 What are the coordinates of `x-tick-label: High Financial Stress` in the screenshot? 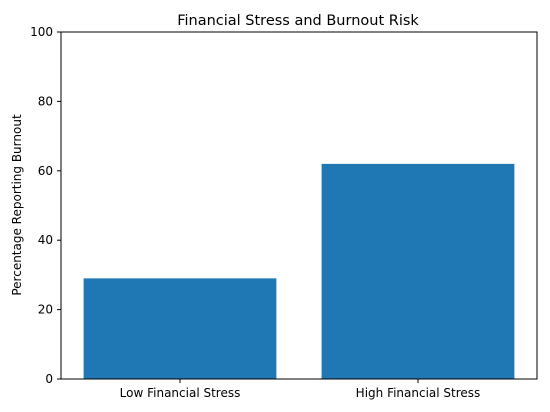 It's located at (418, 393).